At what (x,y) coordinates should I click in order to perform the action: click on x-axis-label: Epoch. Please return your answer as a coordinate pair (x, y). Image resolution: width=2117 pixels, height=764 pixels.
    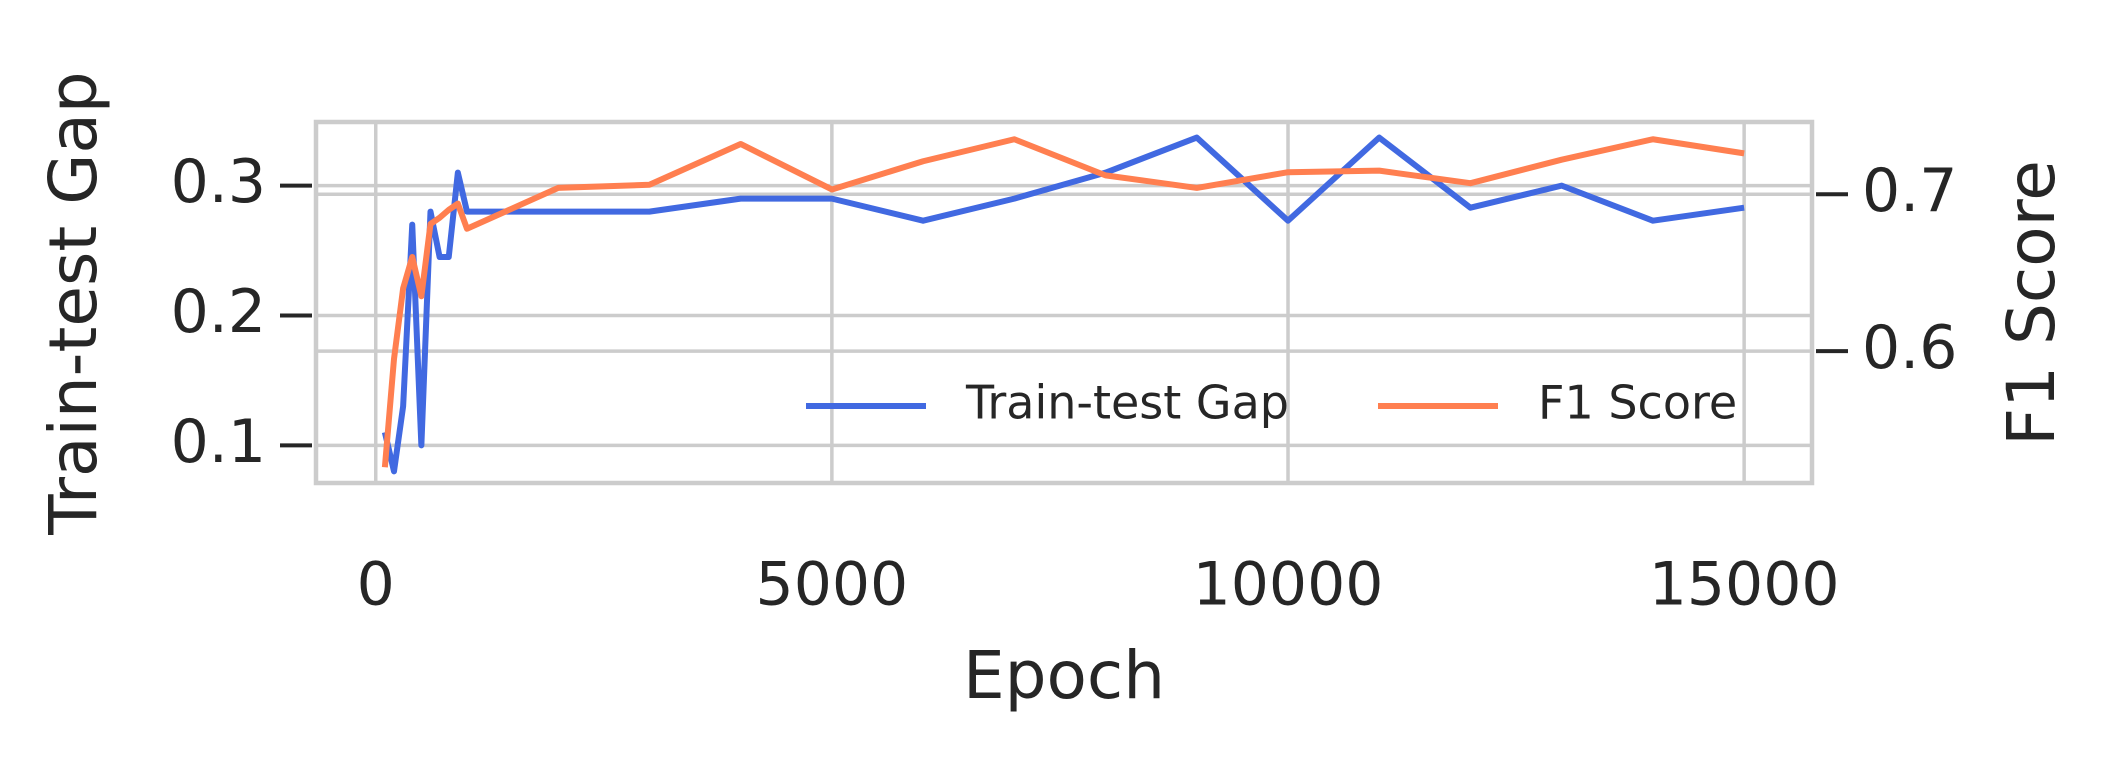
    Looking at the image, I should click on (1064, 675).